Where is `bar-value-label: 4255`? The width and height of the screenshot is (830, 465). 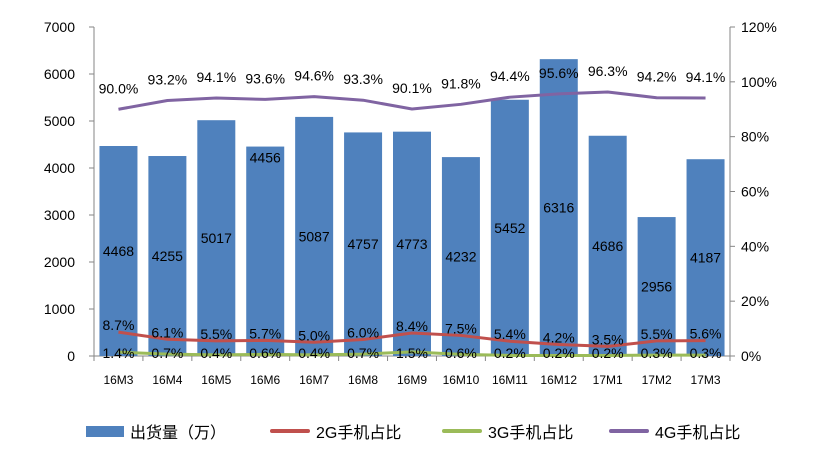 bar-value-label: 4255 is located at coordinates (167, 256).